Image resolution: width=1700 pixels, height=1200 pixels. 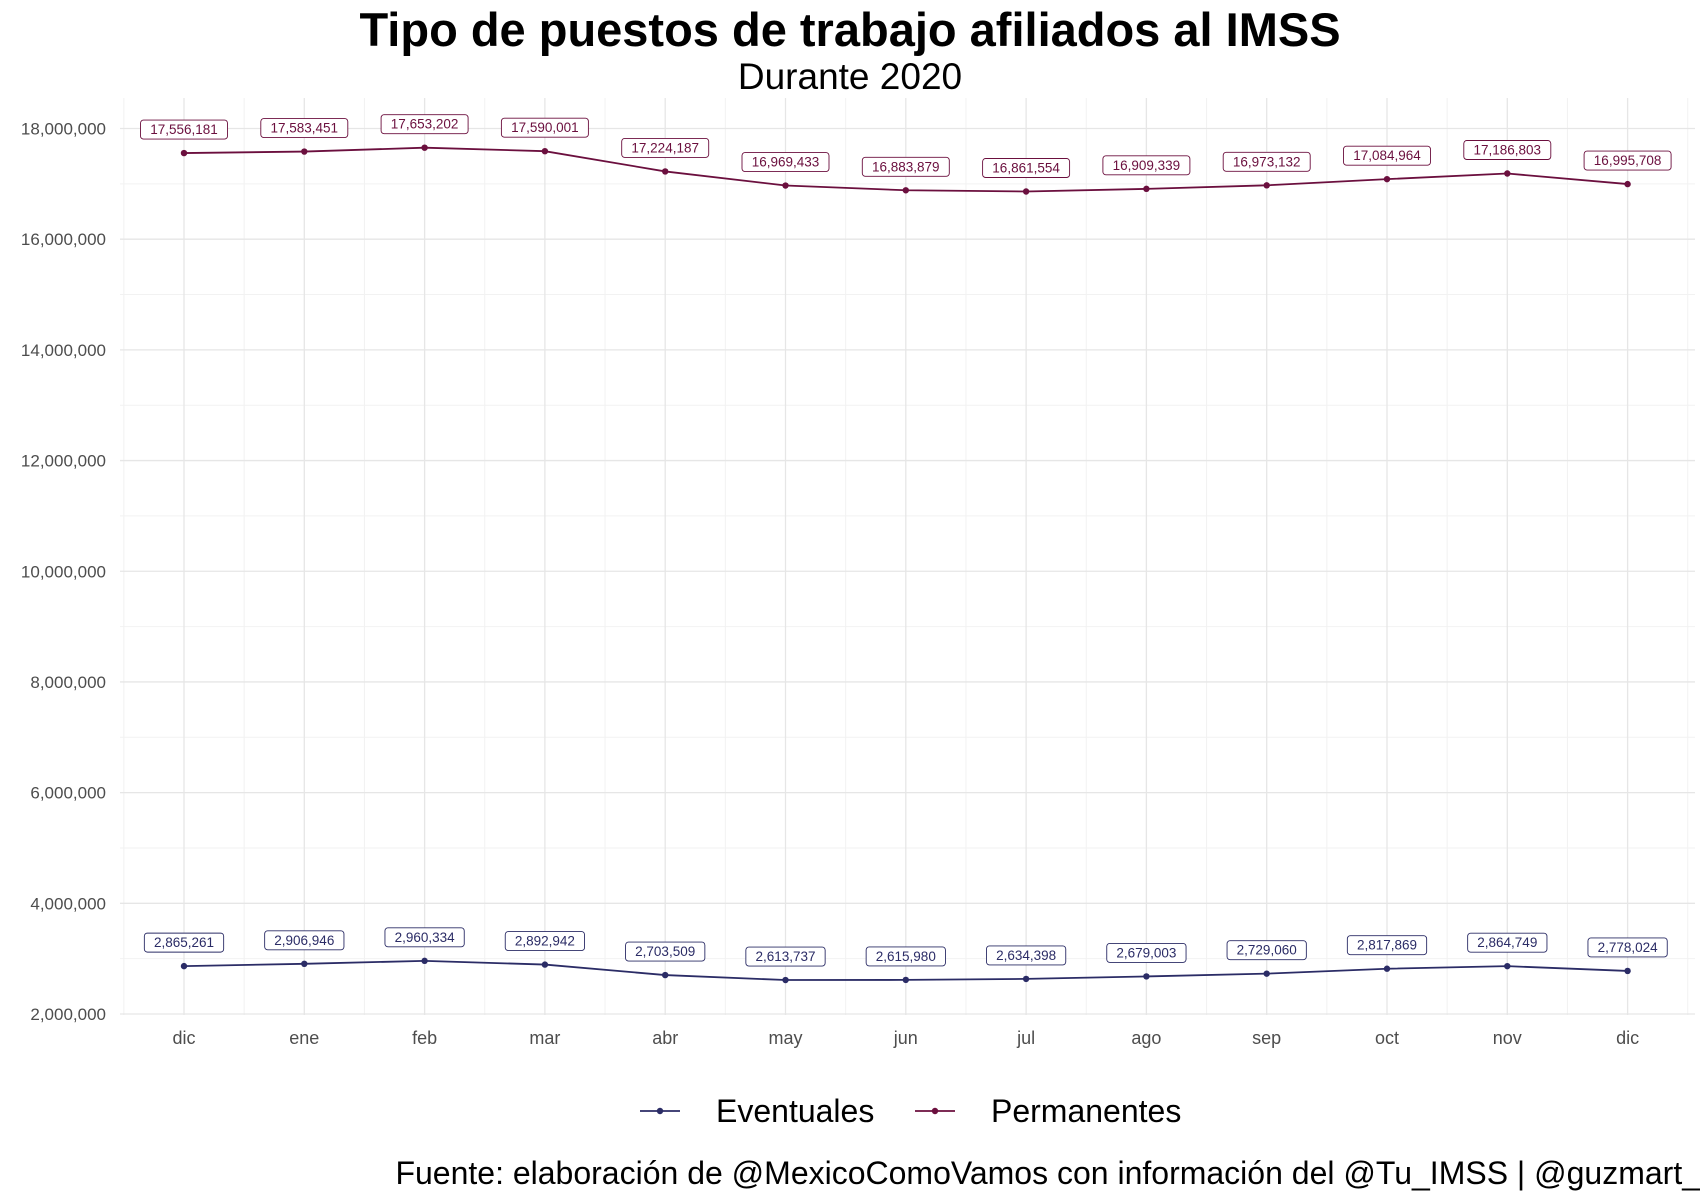 I want to click on y-tick-label: 4,000,000, so click(x=68, y=903).